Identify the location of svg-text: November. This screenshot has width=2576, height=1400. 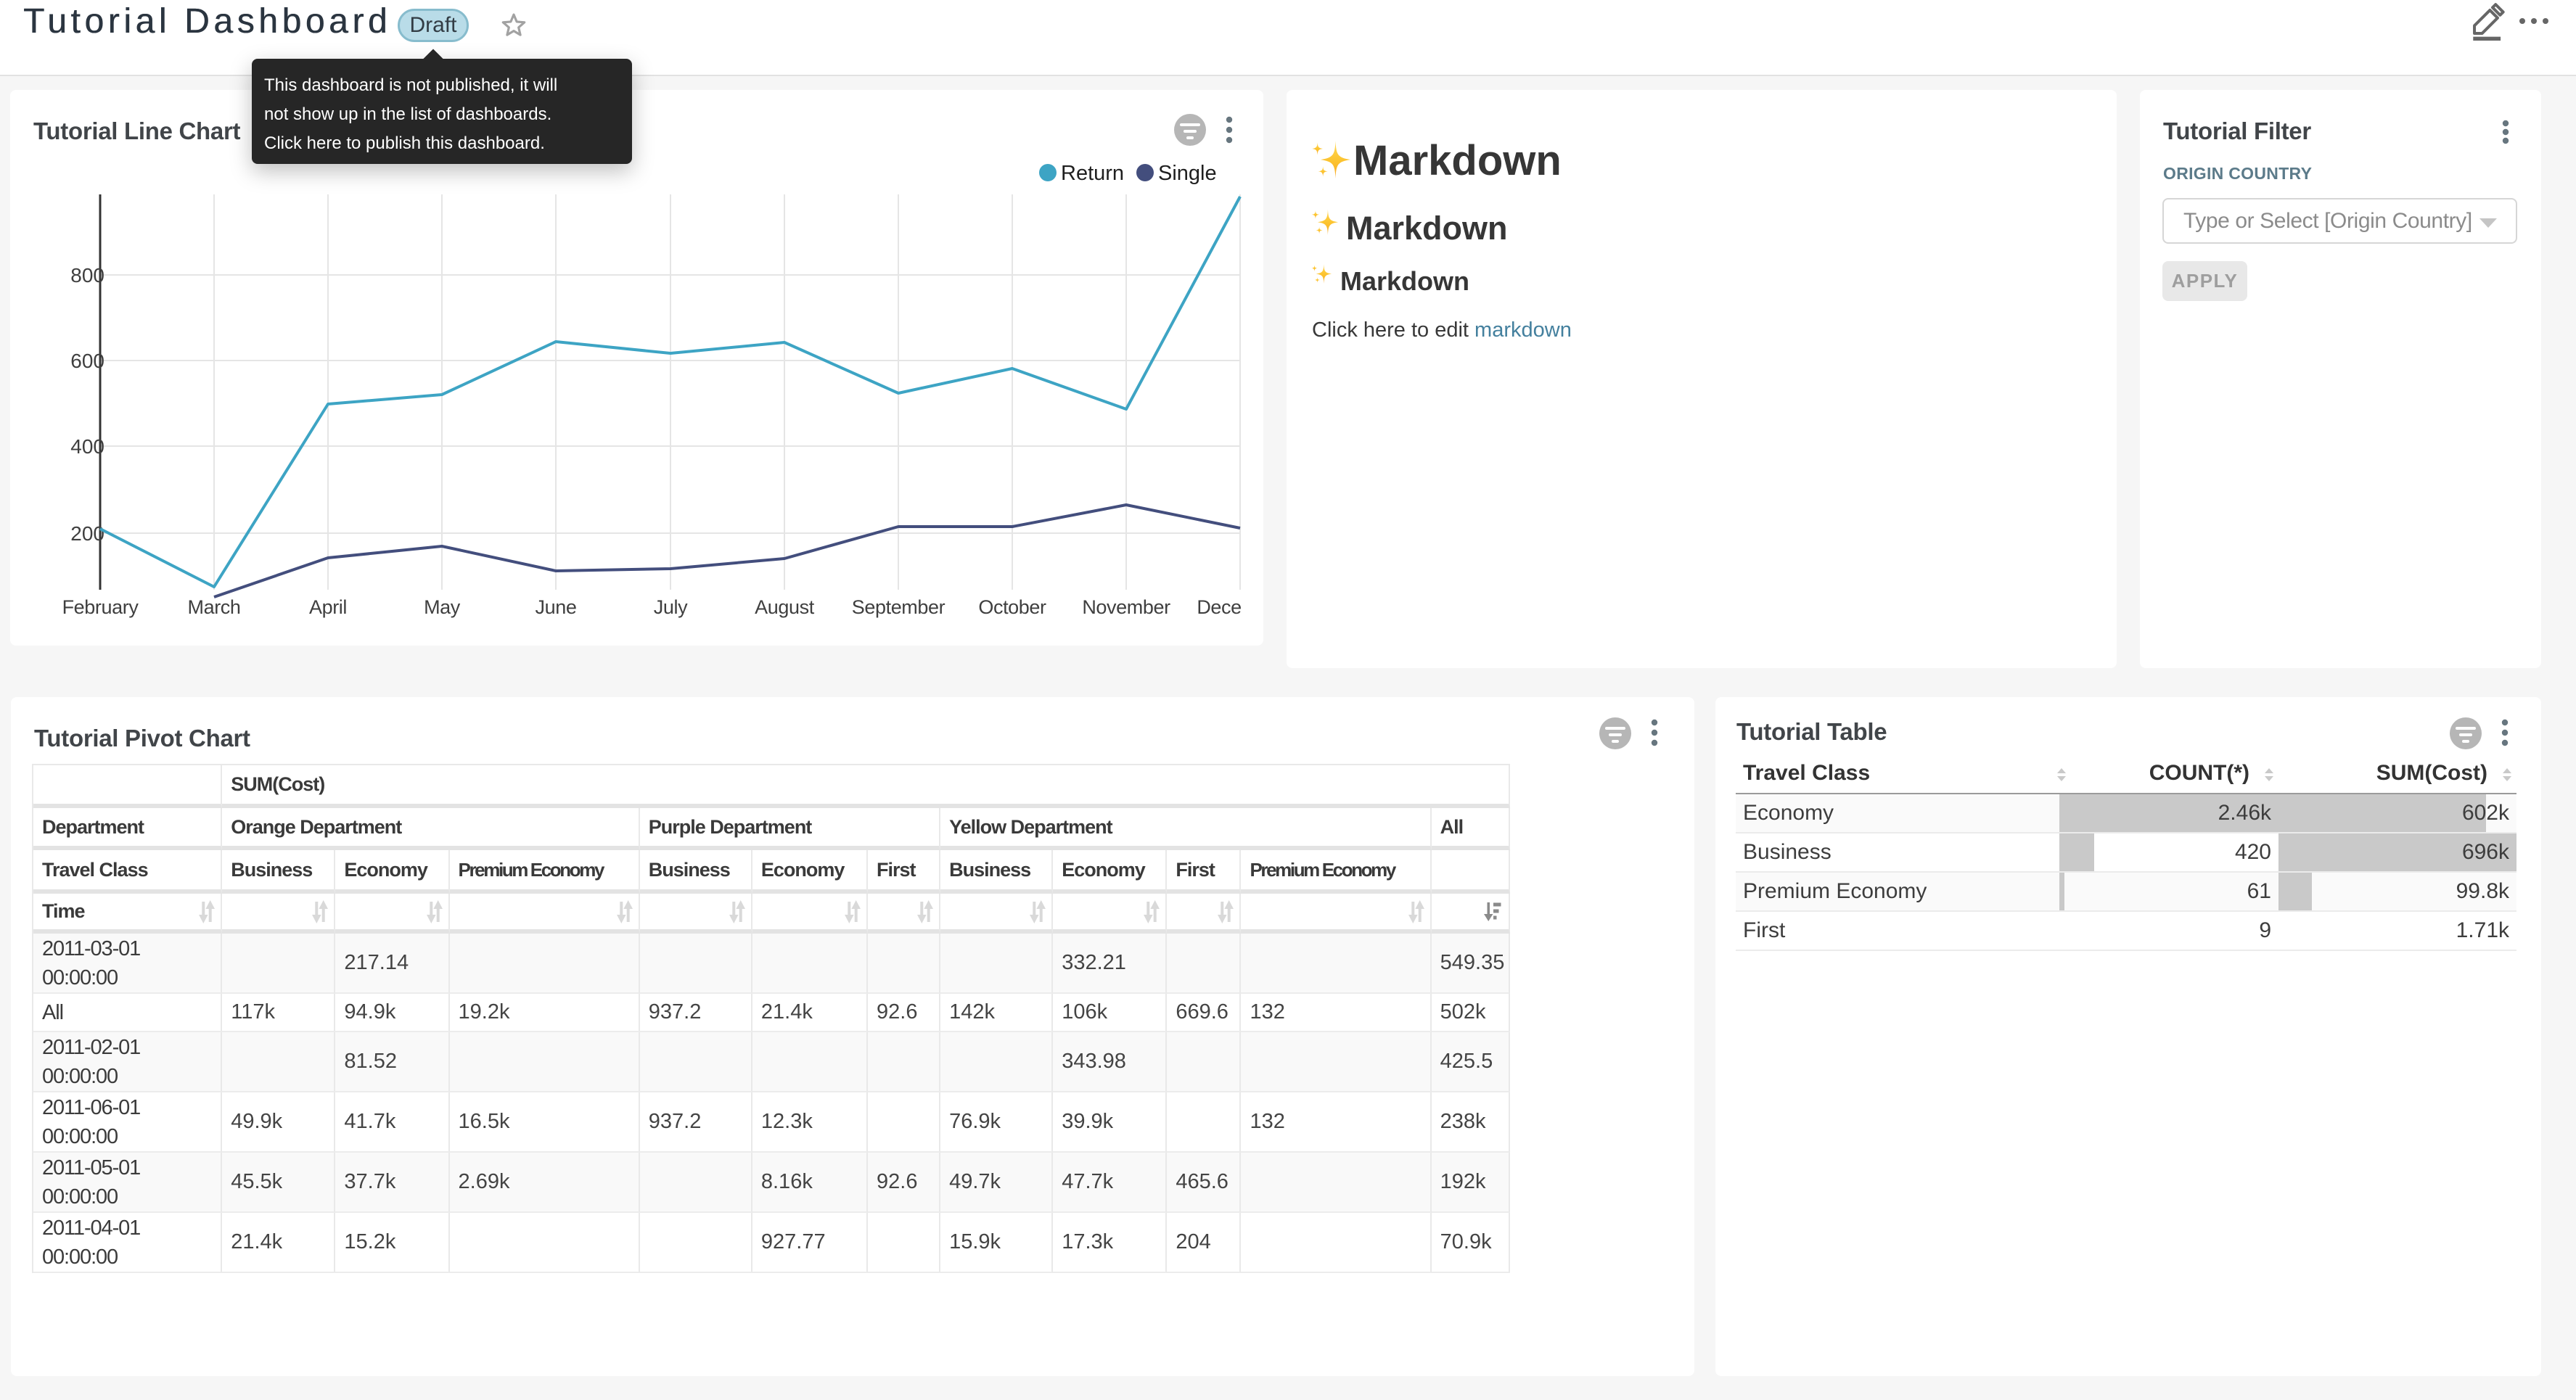
(1126, 607).